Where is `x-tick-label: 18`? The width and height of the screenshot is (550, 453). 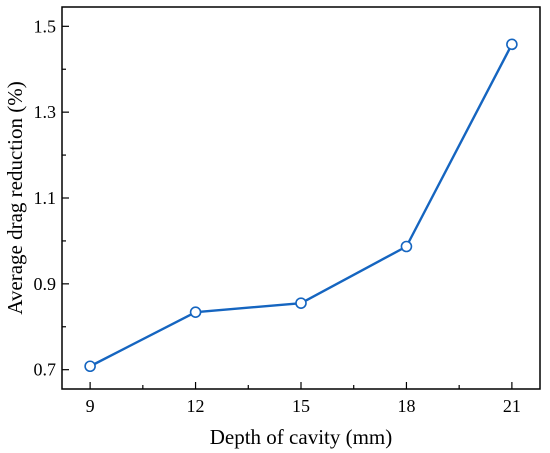 x-tick-label: 18 is located at coordinates (406, 406).